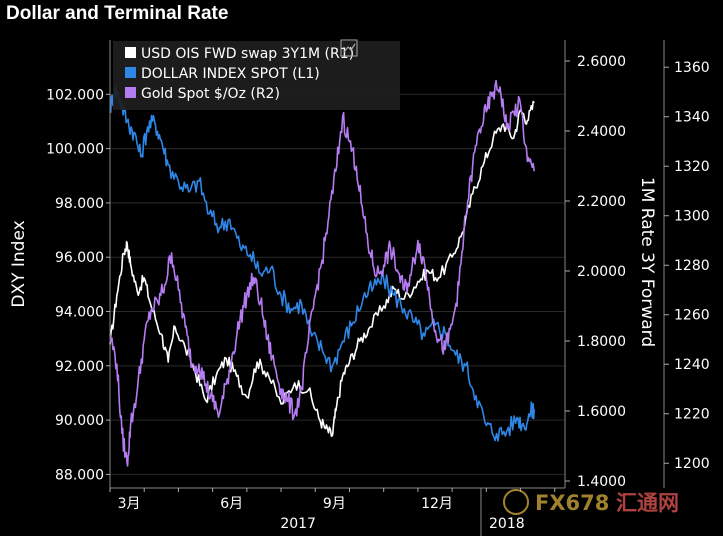 The height and width of the screenshot is (536, 723). What do you see at coordinates (692, 415) in the screenshot?
I see `right2-tick-label: 1220` at bounding box center [692, 415].